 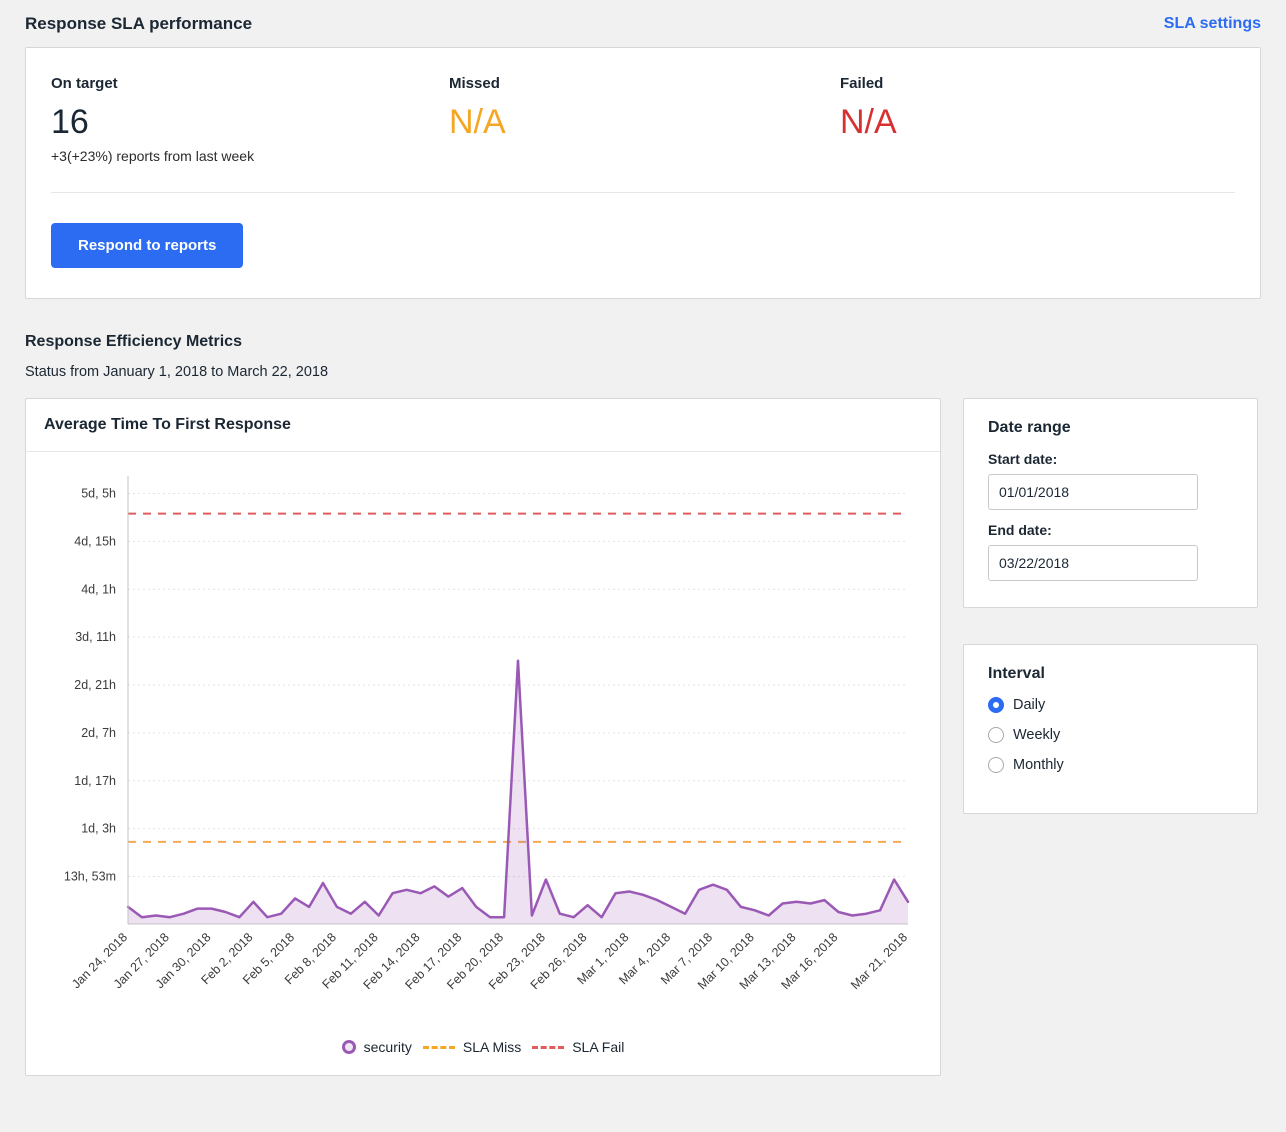 I want to click on radio-weekly-label: Weekly, so click(x=1037, y=735).